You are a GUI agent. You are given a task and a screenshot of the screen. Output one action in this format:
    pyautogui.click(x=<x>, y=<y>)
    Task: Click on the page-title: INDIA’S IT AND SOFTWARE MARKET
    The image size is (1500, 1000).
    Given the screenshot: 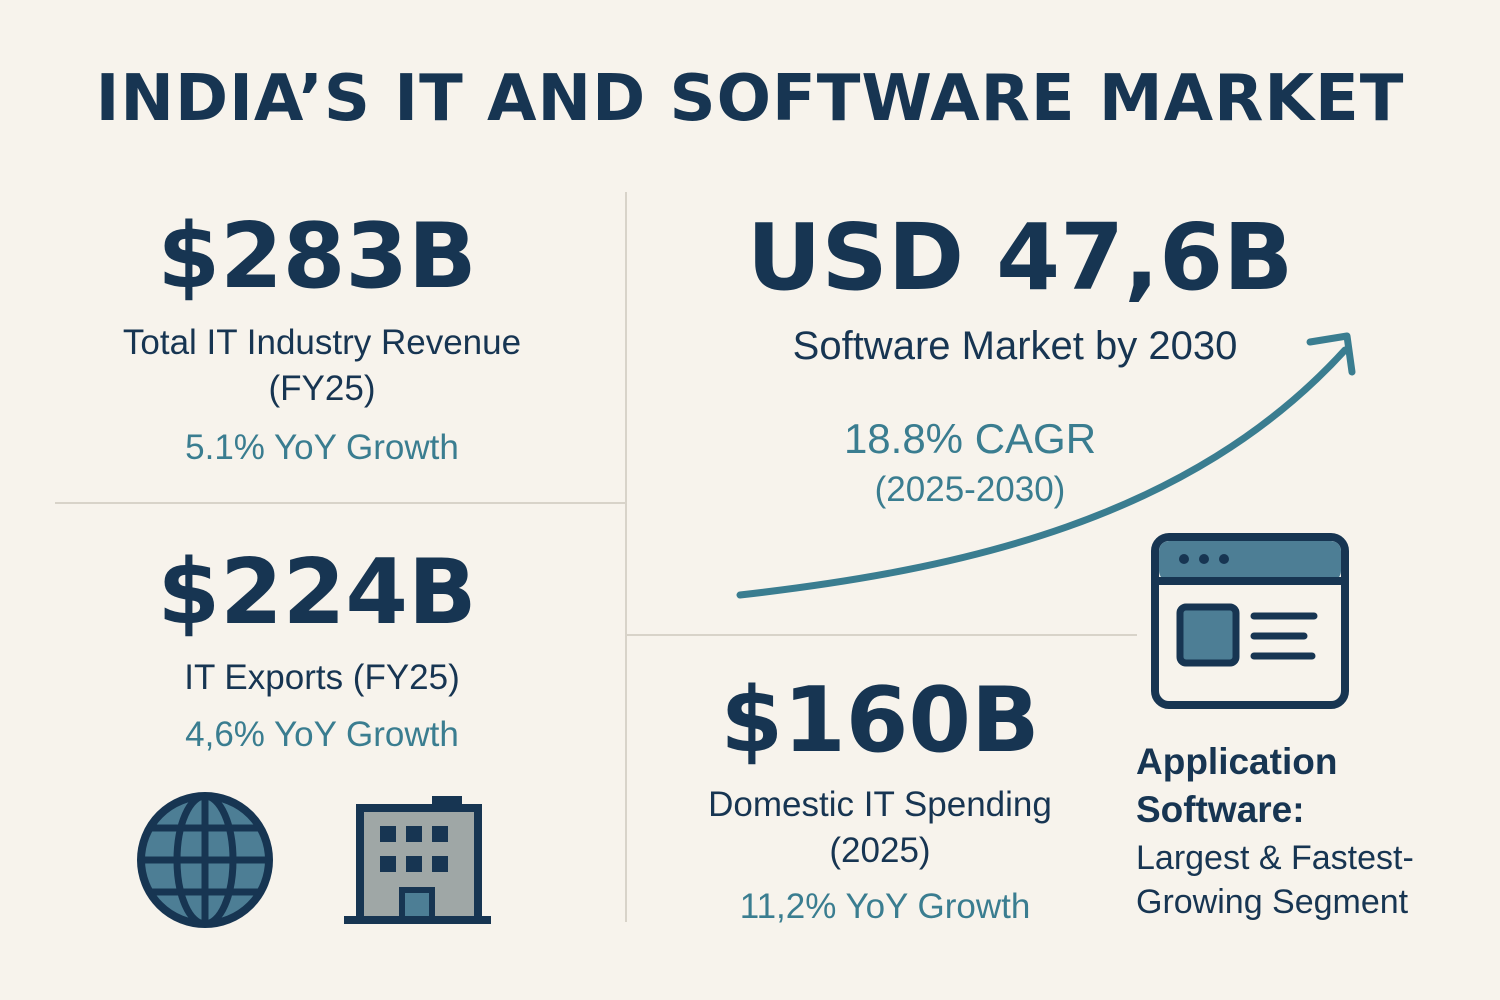 What is the action you would take?
    pyautogui.click(x=750, y=99)
    